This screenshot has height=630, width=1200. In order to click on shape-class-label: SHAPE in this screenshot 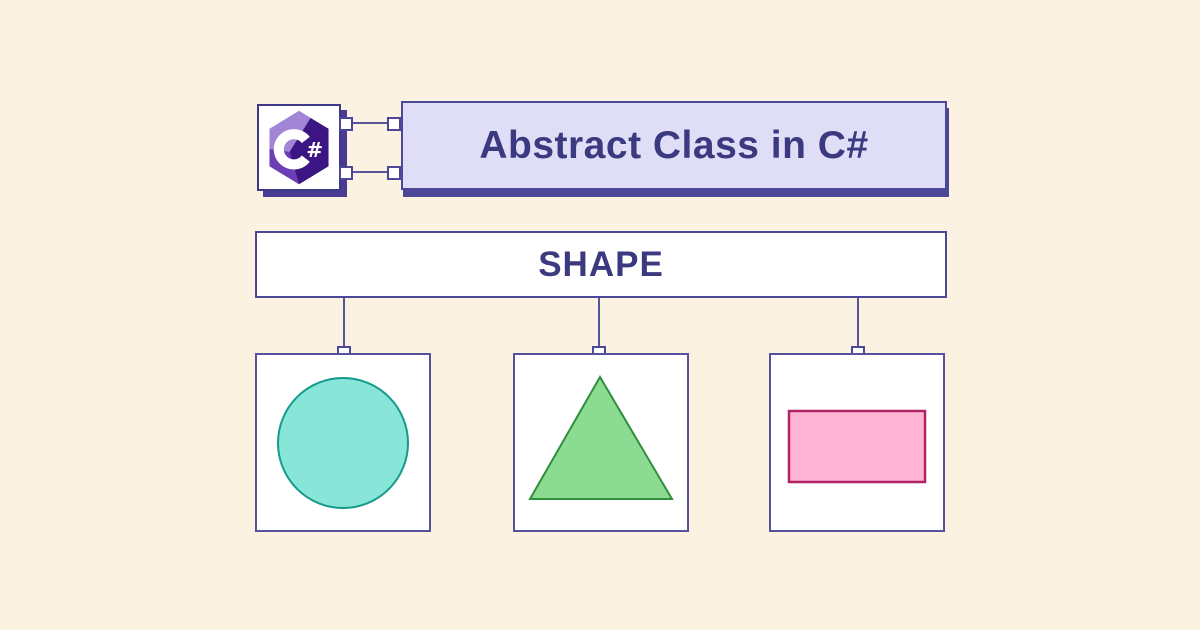, I will do `click(601, 264)`.